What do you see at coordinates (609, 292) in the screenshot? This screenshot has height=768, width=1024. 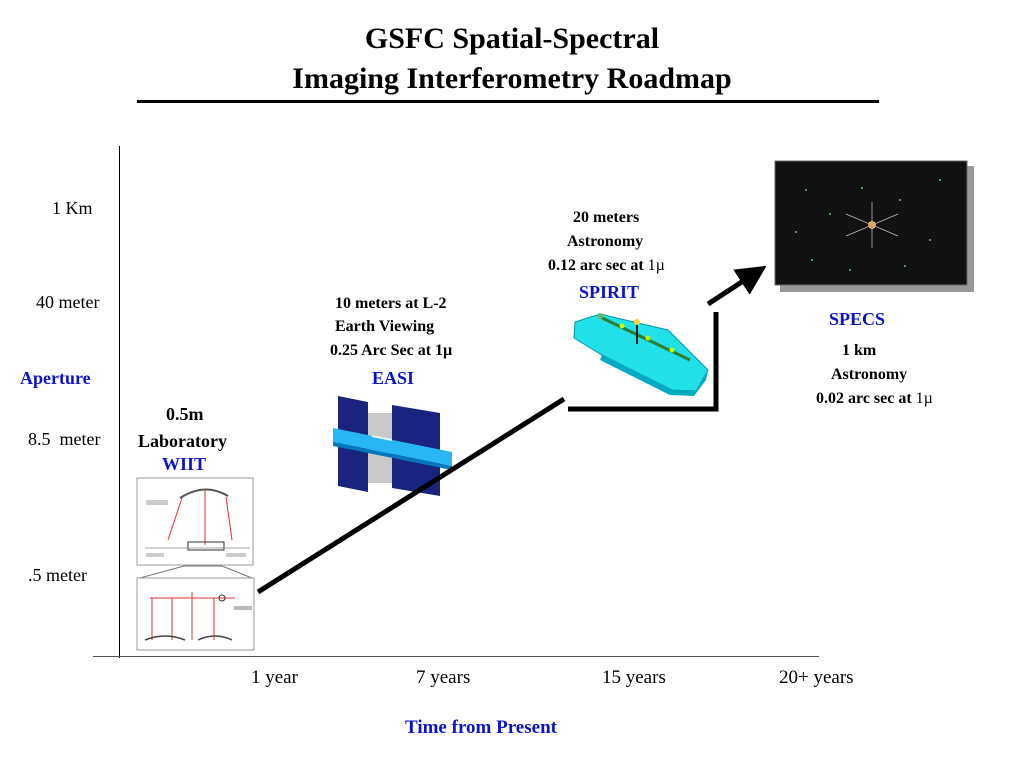 I see `spirit-name: SPIRIT` at bounding box center [609, 292].